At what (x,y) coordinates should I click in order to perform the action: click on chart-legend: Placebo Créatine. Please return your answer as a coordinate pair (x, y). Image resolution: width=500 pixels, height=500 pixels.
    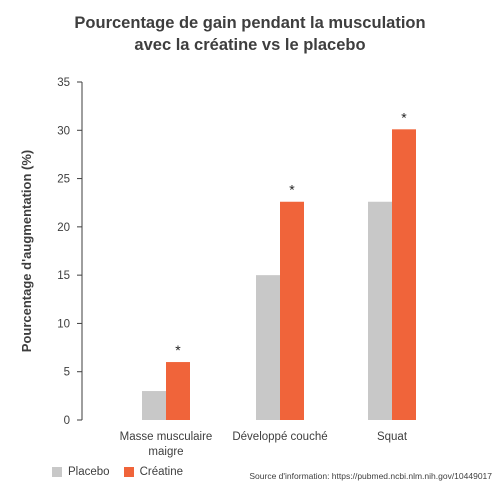
    Looking at the image, I should click on (120, 472).